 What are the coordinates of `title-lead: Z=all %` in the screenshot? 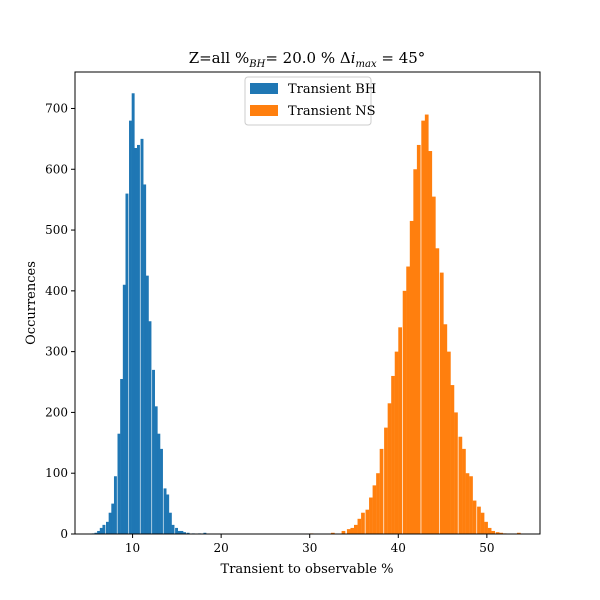 It's located at (219, 58).